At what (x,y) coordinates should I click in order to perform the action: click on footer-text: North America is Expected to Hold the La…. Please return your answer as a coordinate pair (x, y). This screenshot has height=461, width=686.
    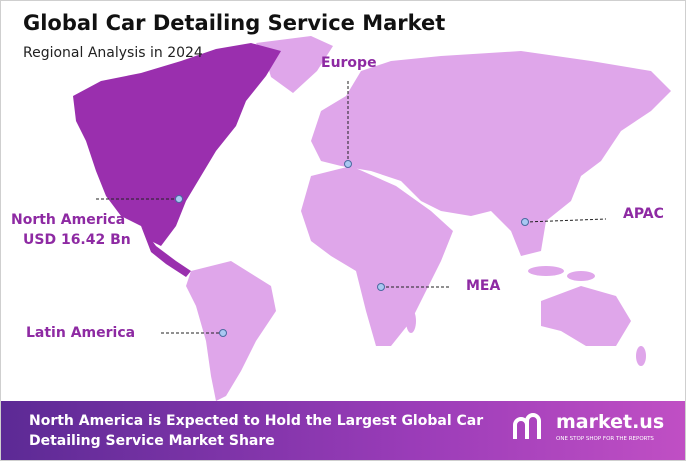
    Looking at the image, I should click on (256, 431).